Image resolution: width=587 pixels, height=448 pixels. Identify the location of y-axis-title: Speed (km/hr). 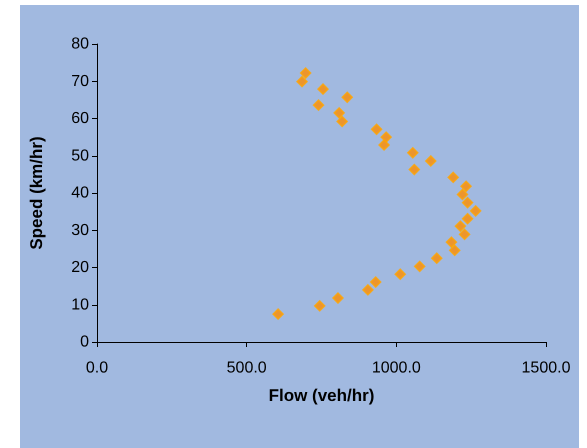
(36, 193).